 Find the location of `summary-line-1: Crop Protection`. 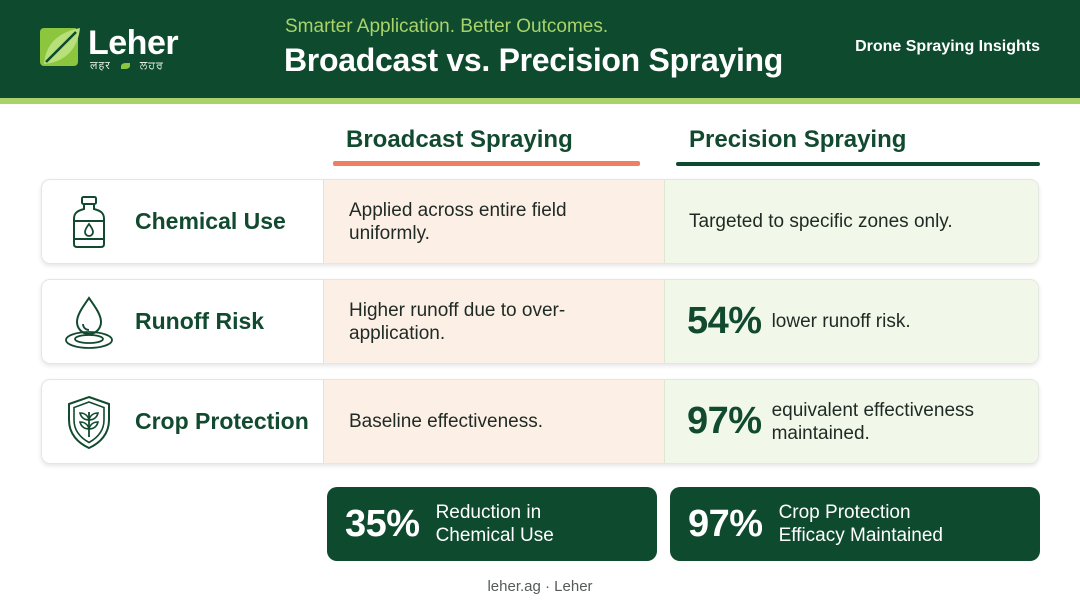

summary-line-1: Crop Protection is located at coordinates (844, 512).